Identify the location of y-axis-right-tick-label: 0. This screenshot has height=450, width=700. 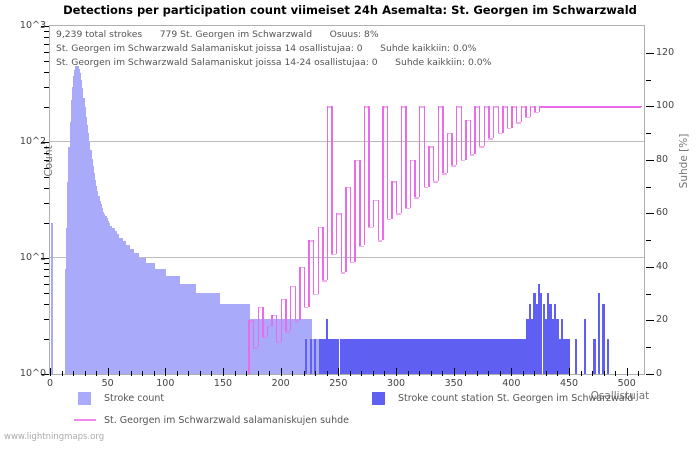
(659, 373).